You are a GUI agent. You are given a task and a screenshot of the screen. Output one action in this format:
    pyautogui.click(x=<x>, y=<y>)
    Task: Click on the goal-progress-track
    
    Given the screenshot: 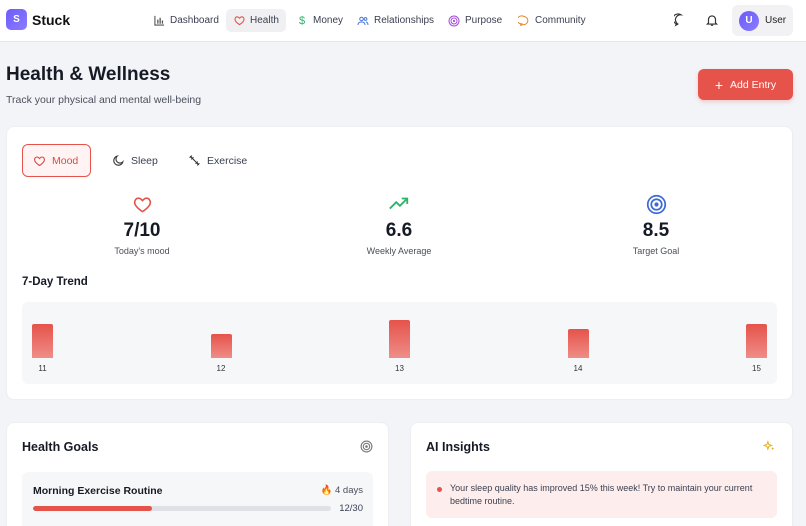 What is the action you would take?
    pyautogui.click(x=182, y=508)
    